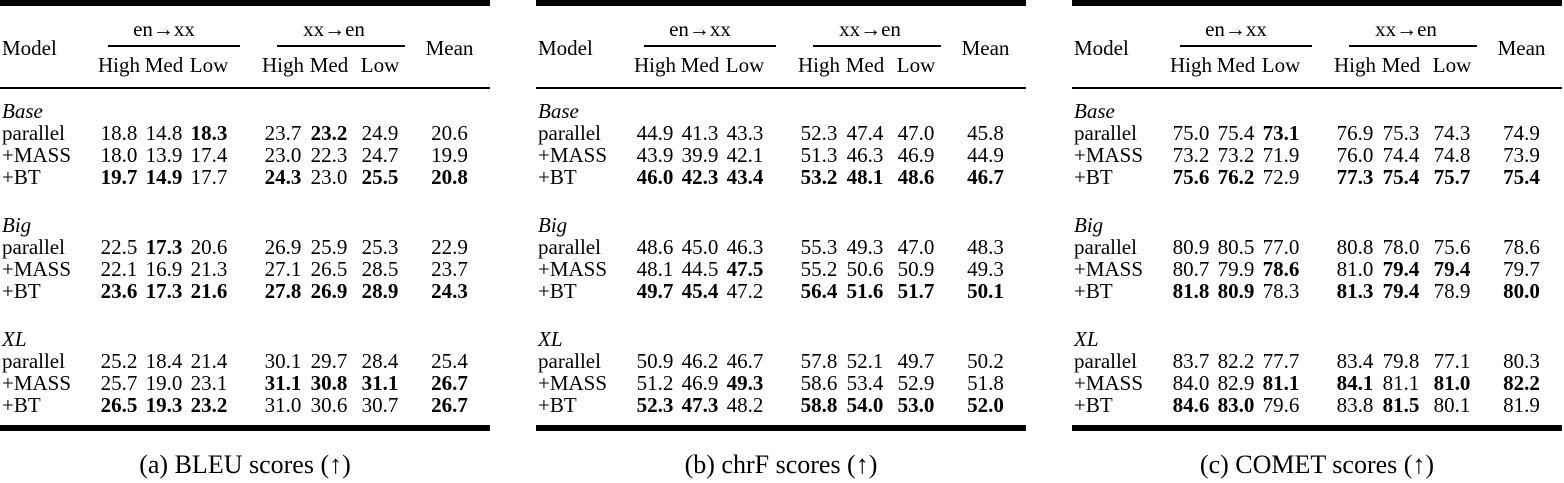  Describe the element at coordinates (985, 133) in the screenshot. I see `mean-cell: 45.8` at that location.